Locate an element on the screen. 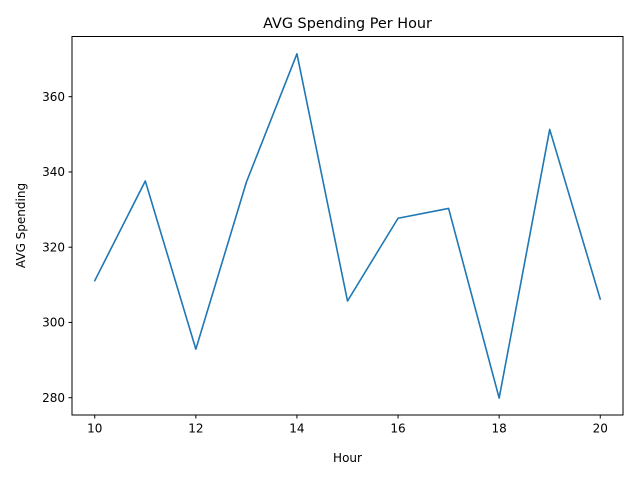 The height and width of the screenshot is (480, 640). x-tick-label: 18 is located at coordinates (499, 429).